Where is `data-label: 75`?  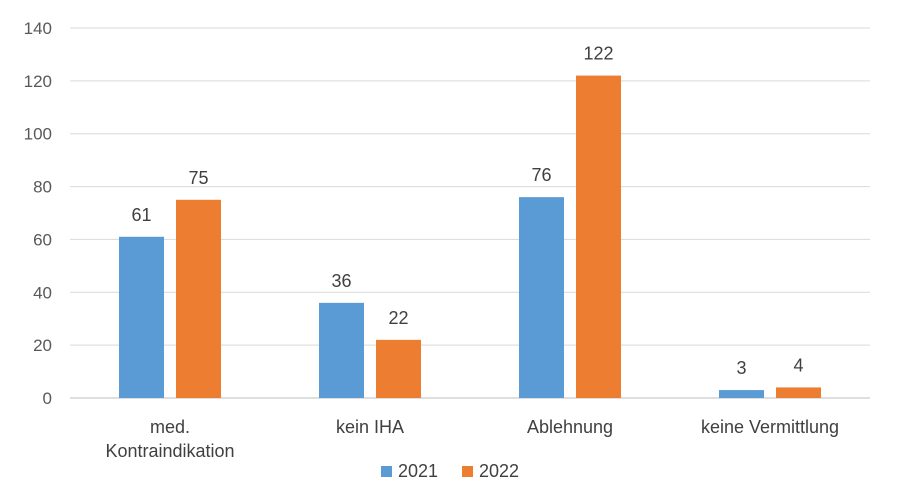 data-label: 75 is located at coordinates (198, 178).